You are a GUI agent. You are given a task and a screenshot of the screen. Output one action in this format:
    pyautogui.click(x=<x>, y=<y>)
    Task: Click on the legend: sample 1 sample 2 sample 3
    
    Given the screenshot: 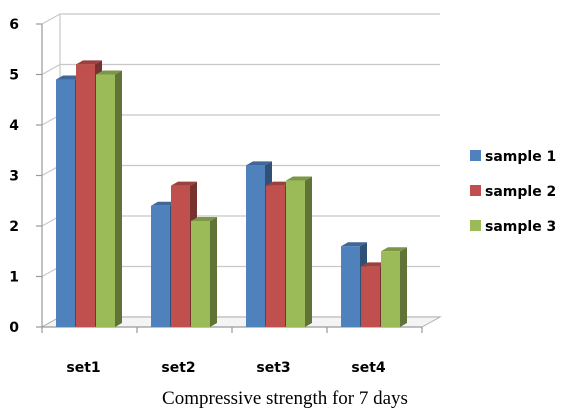 What is the action you would take?
    pyautogui.click(x=513, y=192)
    